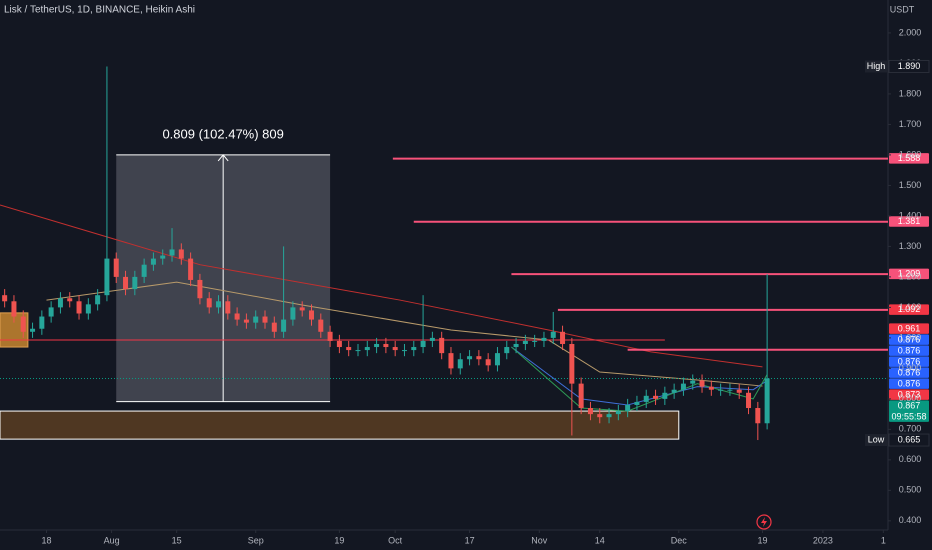  Describe the element at coordinates (823, 540) in the screenshot. I see `x-tick-label: 2023` at that location.